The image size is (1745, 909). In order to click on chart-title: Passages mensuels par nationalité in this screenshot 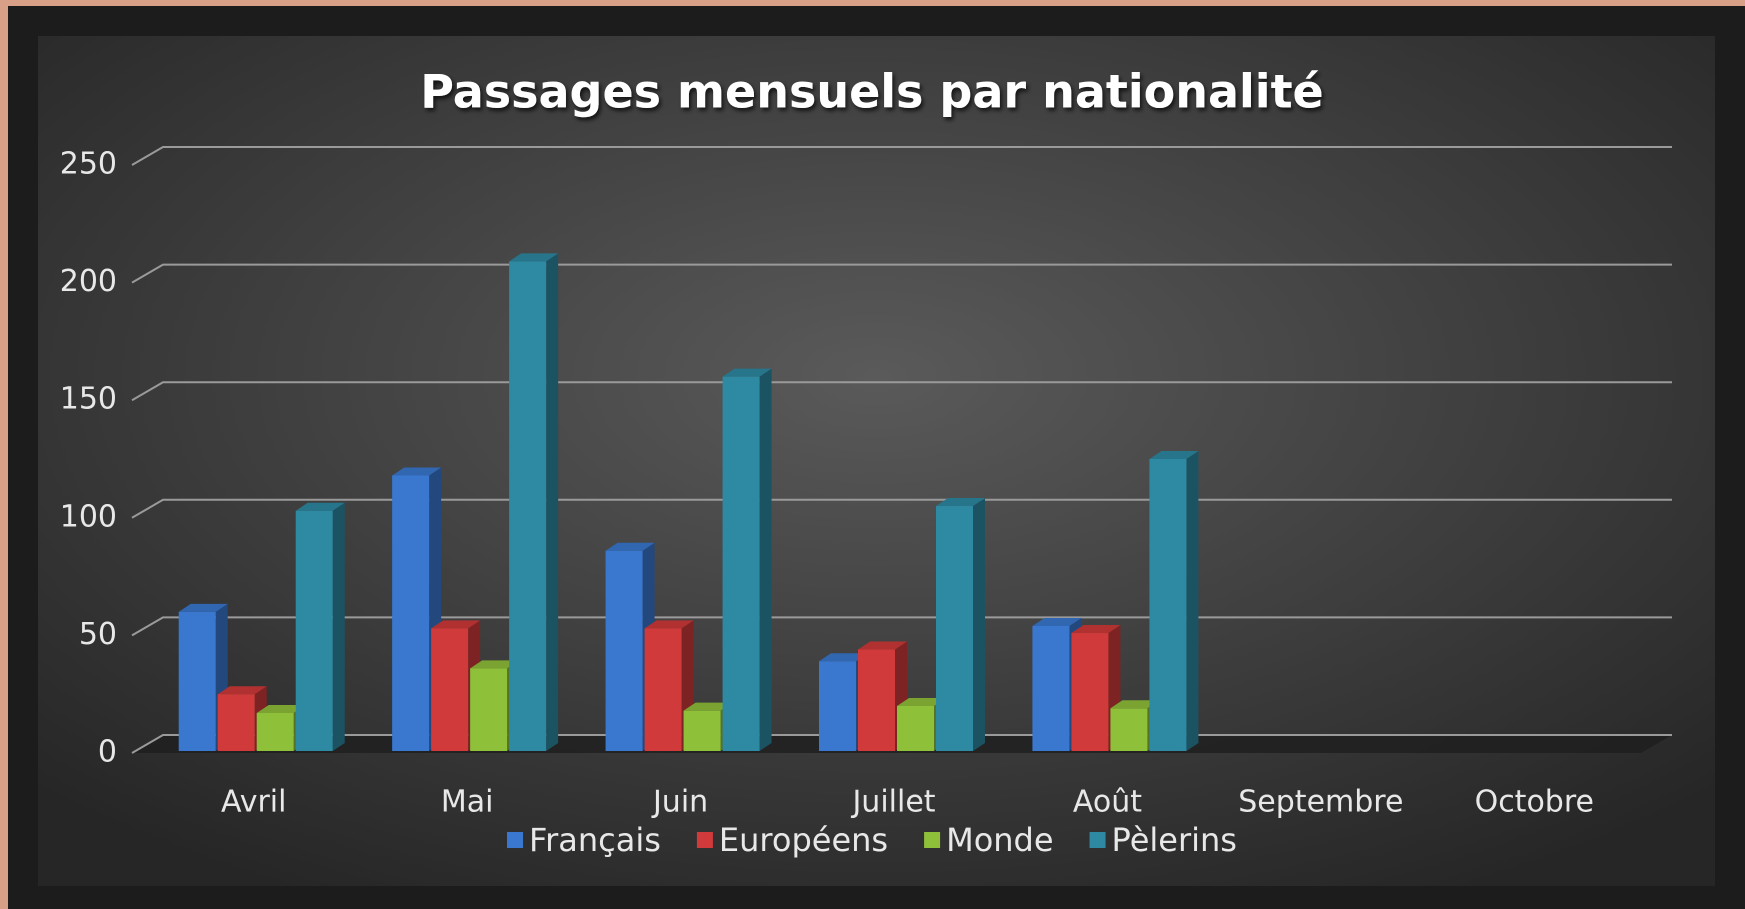, I will do `click(872, 92)`.